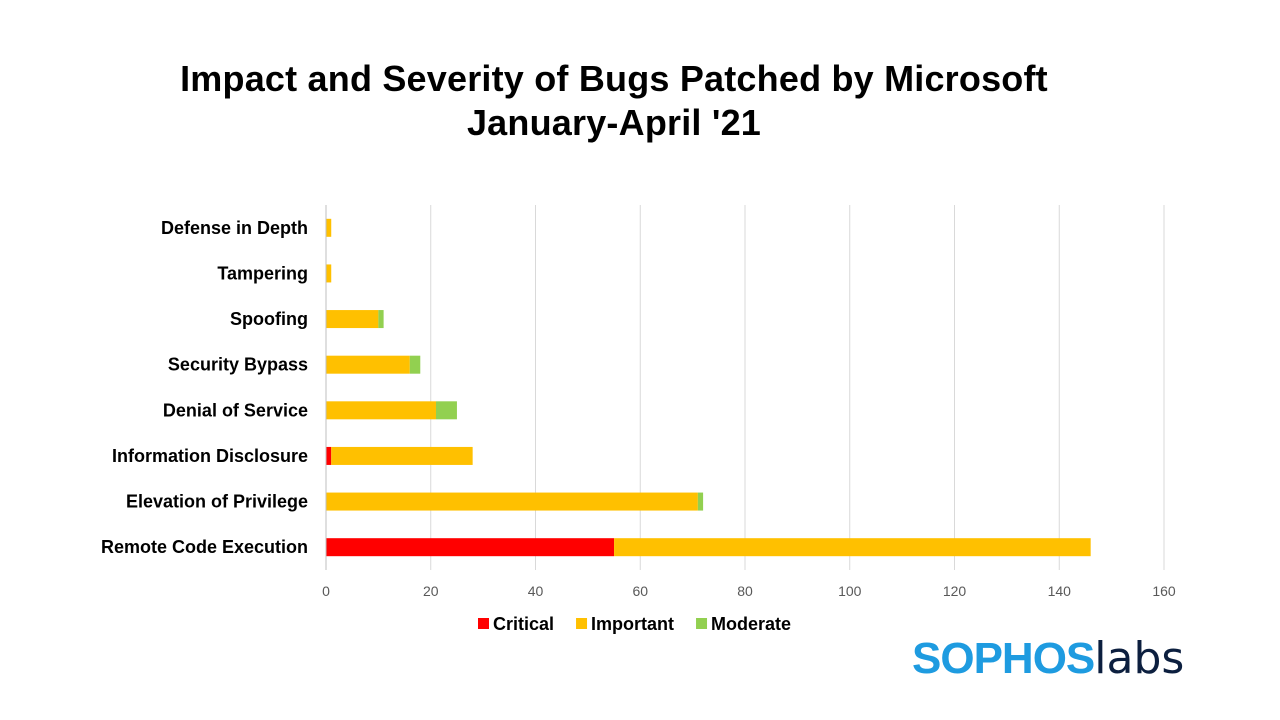  What do you see at coordinates (745, 591) in the screenshot?
I see `x-tick-label: 80` at bounding box center [745, 591].